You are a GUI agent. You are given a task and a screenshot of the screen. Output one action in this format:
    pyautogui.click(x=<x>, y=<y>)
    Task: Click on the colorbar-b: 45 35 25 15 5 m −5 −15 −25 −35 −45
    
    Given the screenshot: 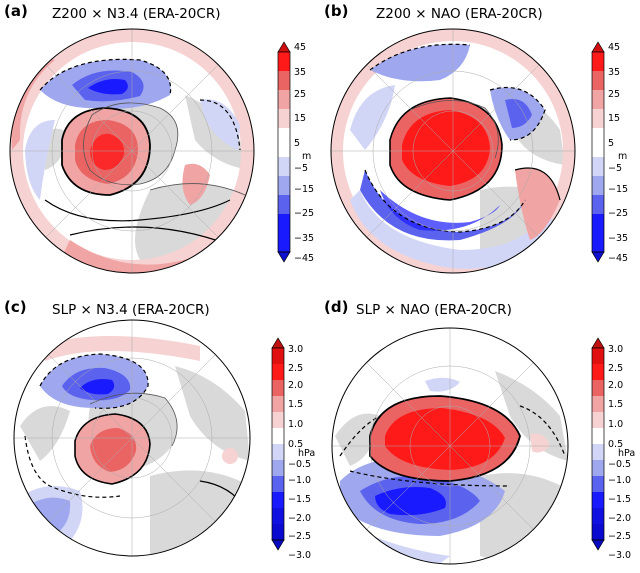 What is the action you would take?
    pyautogui.click(x=609, y=152)
    